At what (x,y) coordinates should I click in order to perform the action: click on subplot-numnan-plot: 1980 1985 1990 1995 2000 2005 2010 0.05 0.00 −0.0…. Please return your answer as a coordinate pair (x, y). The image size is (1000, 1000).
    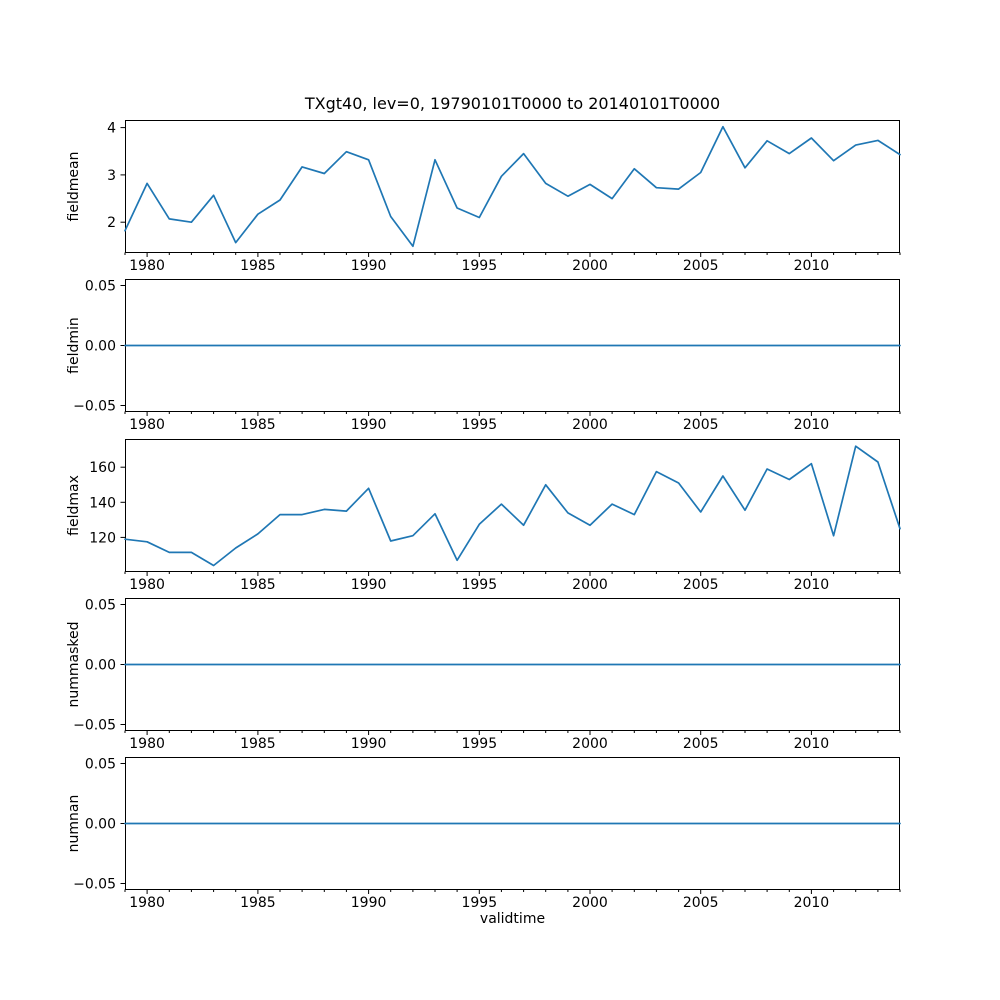
    Looking at the image, I should click on (487, 834).